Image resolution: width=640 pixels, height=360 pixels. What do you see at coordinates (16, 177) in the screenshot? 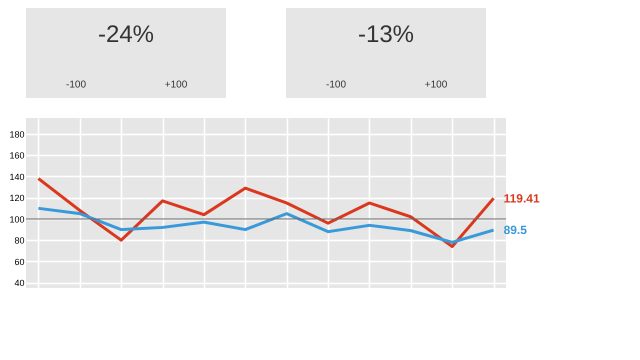
I see `y-tick-label: 140` at bounding box center [16, 177].